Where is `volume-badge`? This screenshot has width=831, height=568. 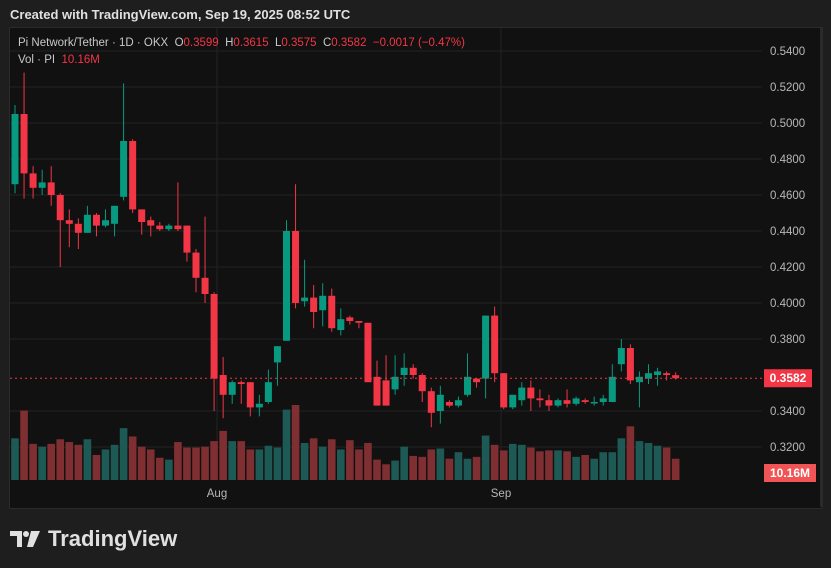 volume-badge is located at coordinates (790, 473).